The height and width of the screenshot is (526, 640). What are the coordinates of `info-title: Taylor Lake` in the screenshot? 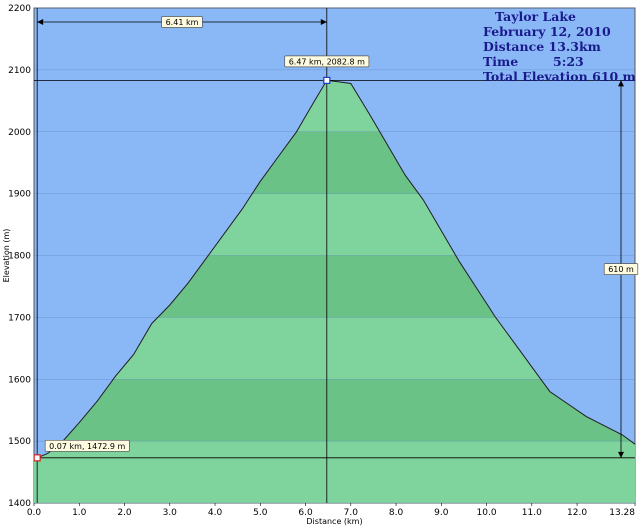 It's located at (535, 16).